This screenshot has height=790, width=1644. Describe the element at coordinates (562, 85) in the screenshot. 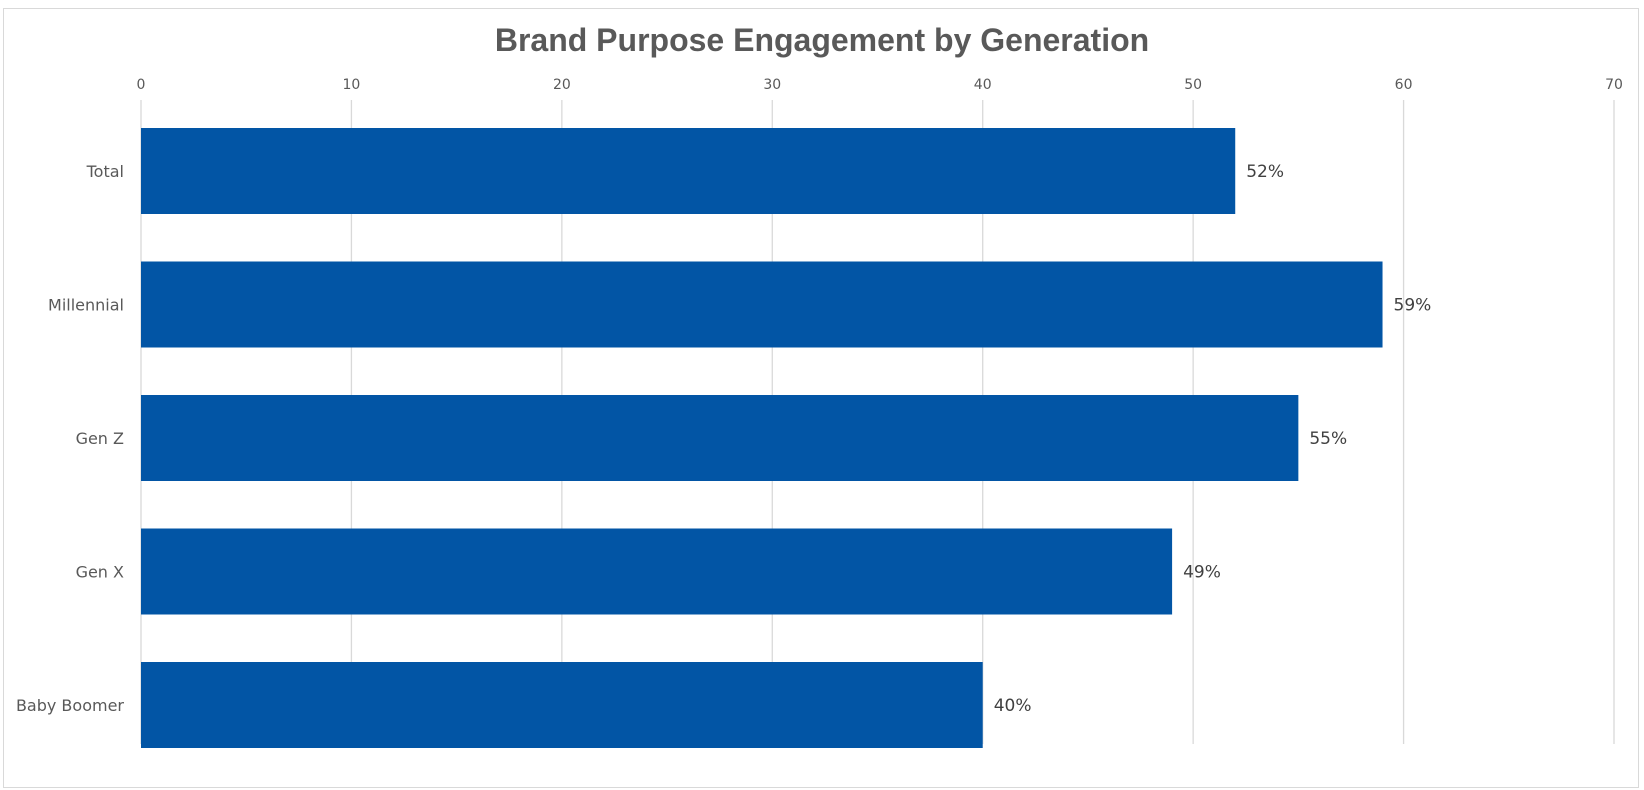

I see `x-tick-label: 20` at that location.